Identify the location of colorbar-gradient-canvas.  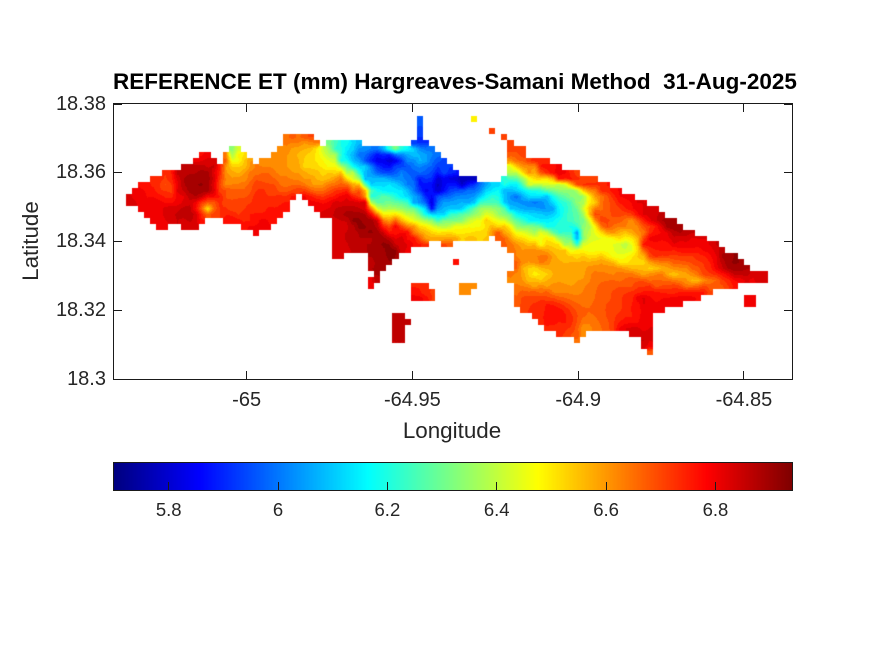
(453, 476).